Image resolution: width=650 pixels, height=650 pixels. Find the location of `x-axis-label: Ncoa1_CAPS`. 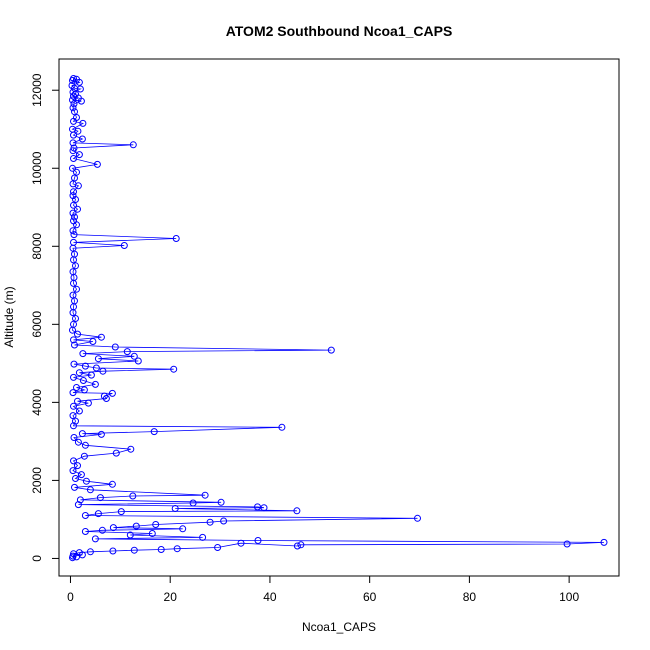

x-axis-label: Ncoa1_CAPS is located at coordinates (339, 627).